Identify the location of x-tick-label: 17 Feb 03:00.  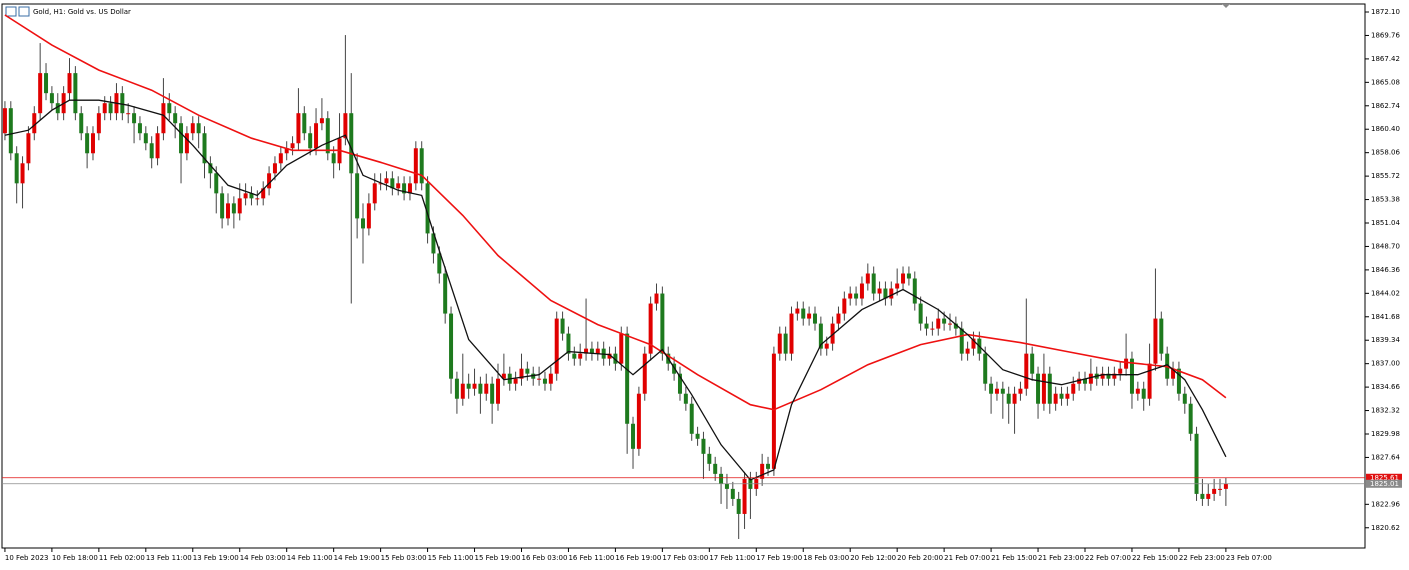
(685, 558).